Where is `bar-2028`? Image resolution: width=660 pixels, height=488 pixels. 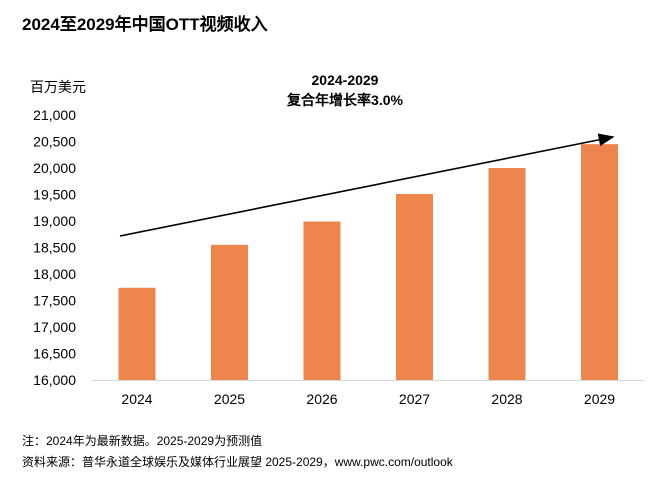
bar-2028 is located at coordinates (507, 274).